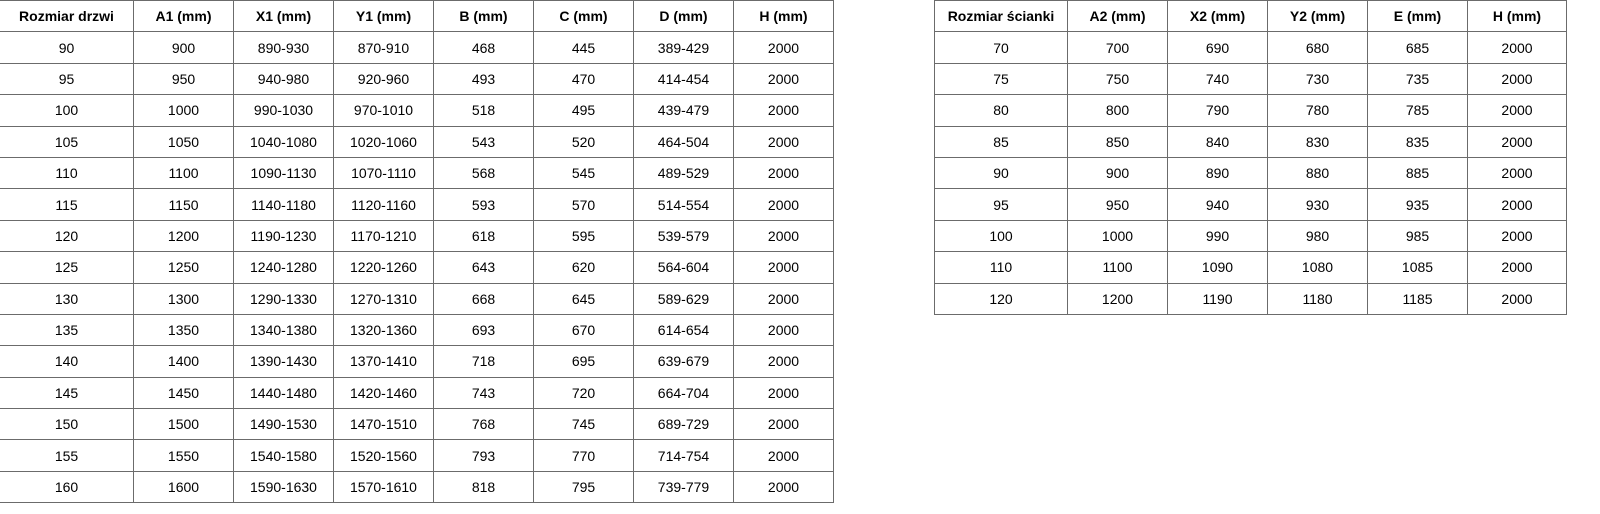  I want to click on table-cell: 520, so click(583, 141).